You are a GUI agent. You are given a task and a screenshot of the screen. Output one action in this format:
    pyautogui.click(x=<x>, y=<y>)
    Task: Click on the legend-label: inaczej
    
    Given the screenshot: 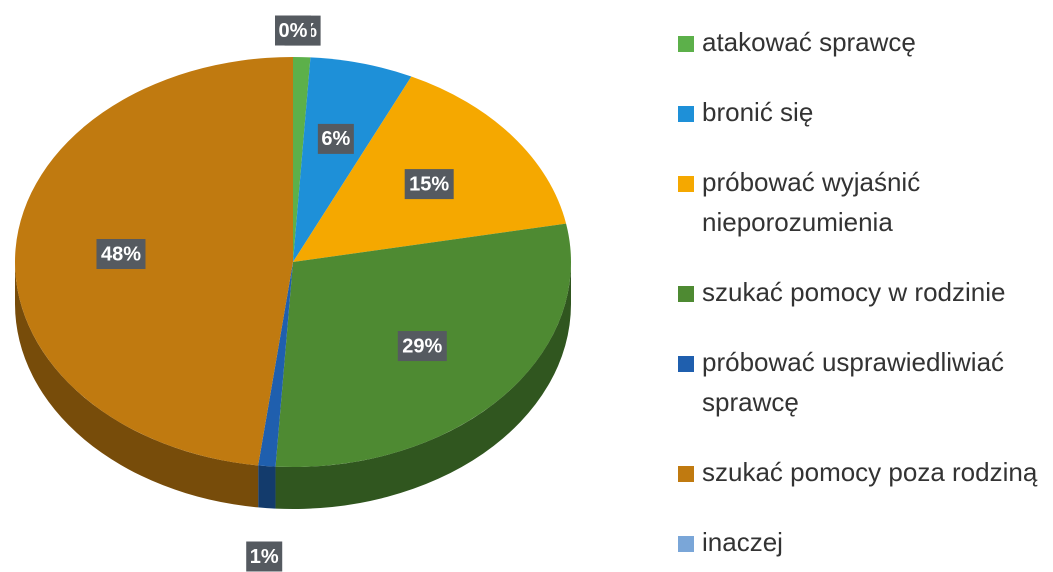 What is the action you would take?
    pyautogui.click(x=742, y=542)
    